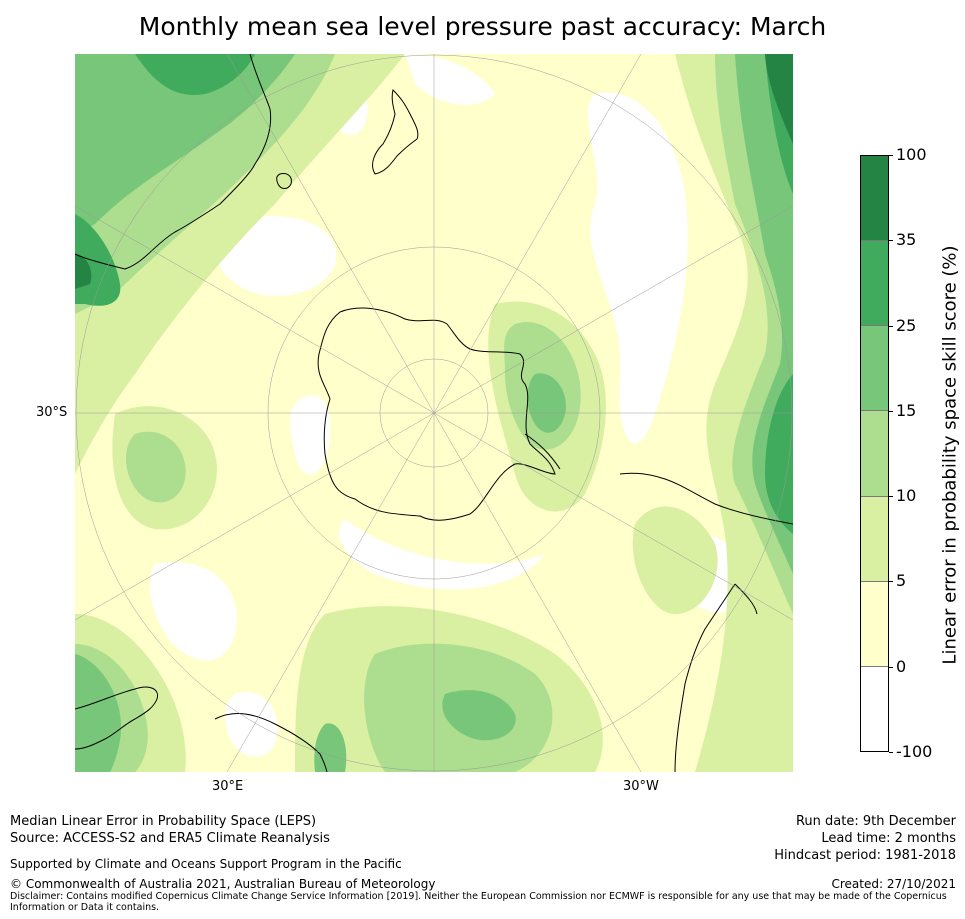 The width and height of the screenshot is (965, 919). What do you see at coordinates (906, 240) in the screenshot?
I see `colorbar-tick-label: 35` at bounding box center [906, 240].